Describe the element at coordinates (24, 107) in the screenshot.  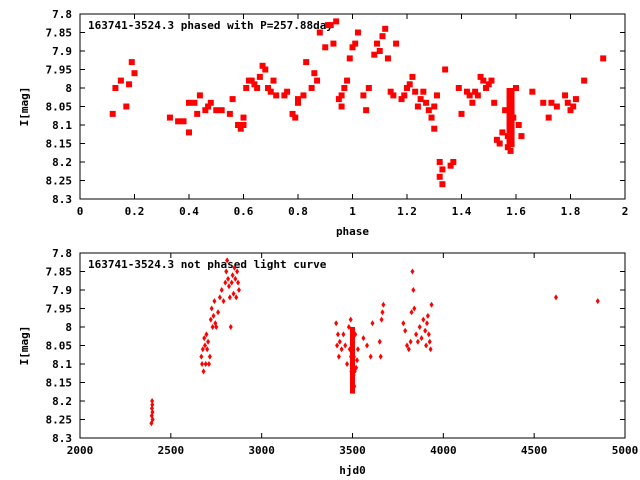
I see `chart-0-y-axis-label: I[mag]` at that location.